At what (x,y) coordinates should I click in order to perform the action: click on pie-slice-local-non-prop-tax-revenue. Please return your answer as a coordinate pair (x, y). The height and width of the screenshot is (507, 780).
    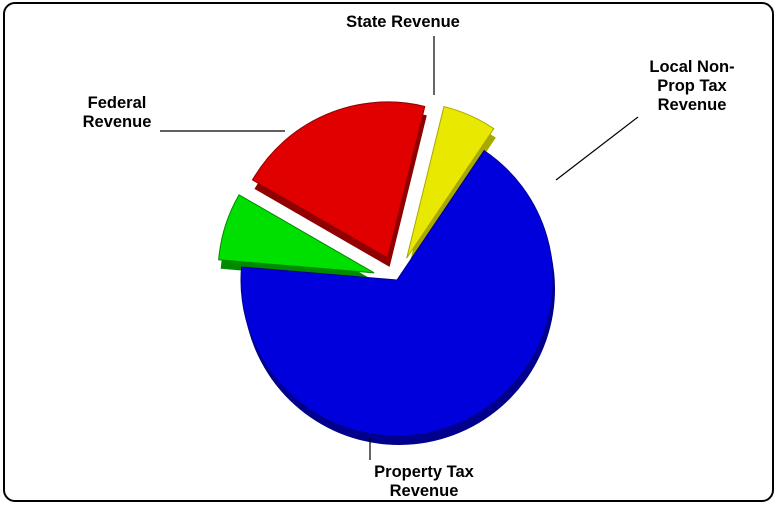
    Looking at the image, I should click on (450, 182).